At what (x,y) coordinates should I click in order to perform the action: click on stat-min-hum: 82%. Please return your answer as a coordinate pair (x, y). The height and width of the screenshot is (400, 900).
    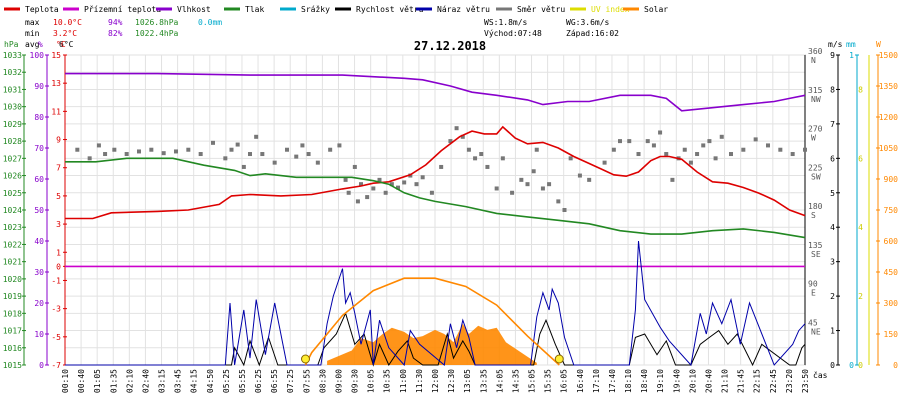
    Looking at the image, I should click on (115, 33).